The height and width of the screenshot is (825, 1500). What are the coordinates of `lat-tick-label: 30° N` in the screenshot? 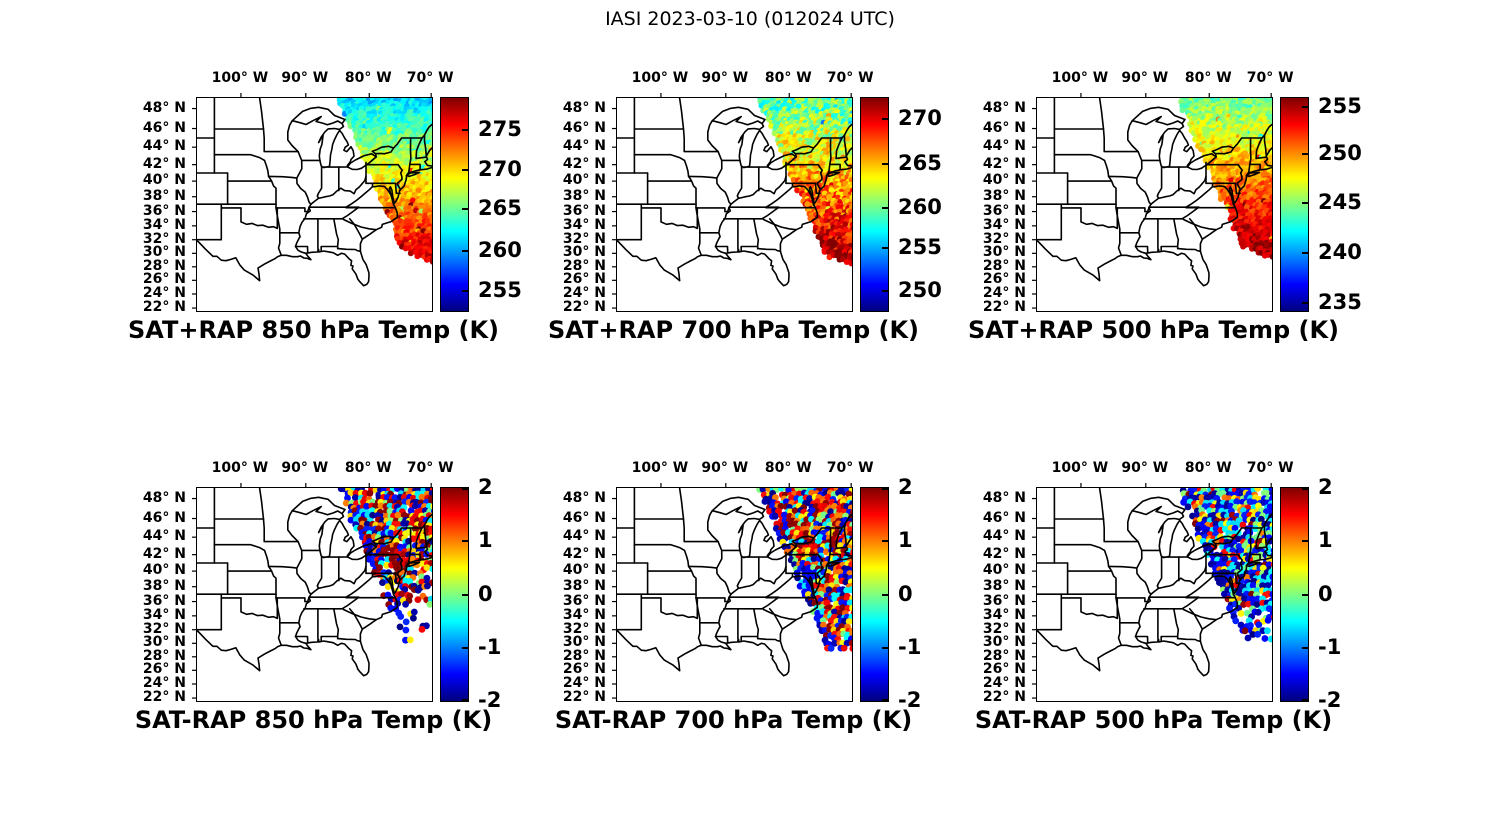 It's located at (584, 642).